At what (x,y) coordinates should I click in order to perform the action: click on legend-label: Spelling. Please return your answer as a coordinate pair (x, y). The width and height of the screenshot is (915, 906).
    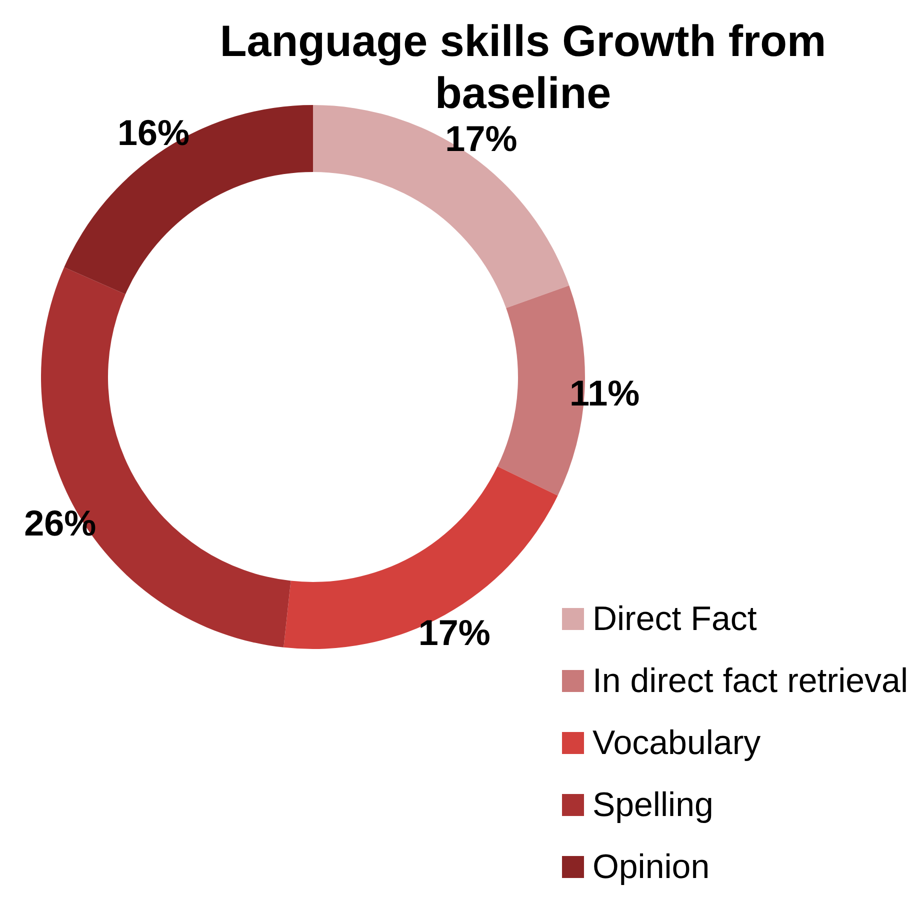
    Looking at the image, I should click on (653, 805).